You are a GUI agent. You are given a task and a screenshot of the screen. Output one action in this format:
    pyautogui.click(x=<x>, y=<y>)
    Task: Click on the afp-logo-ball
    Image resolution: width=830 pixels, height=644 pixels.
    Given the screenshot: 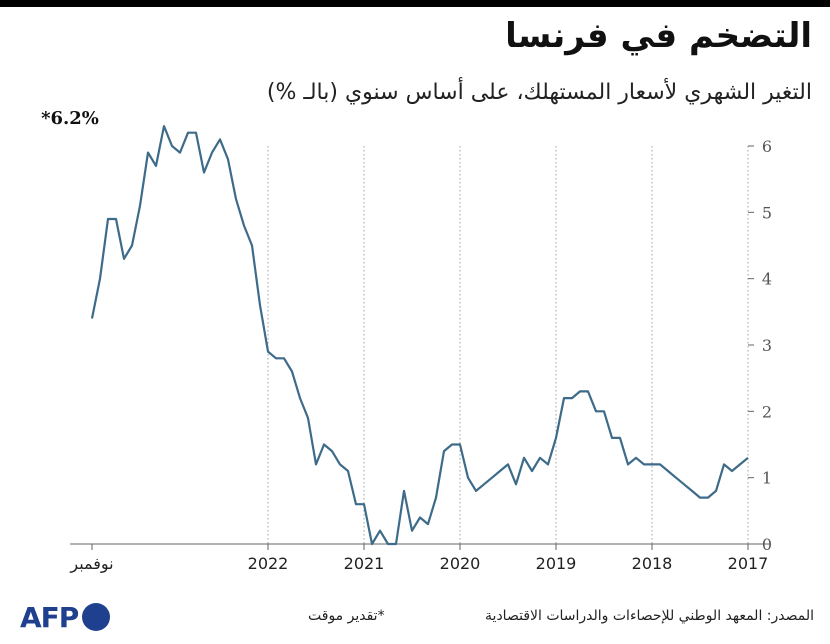 What is the action you would take?
    pyautogui.click(x=96, y=617)
    